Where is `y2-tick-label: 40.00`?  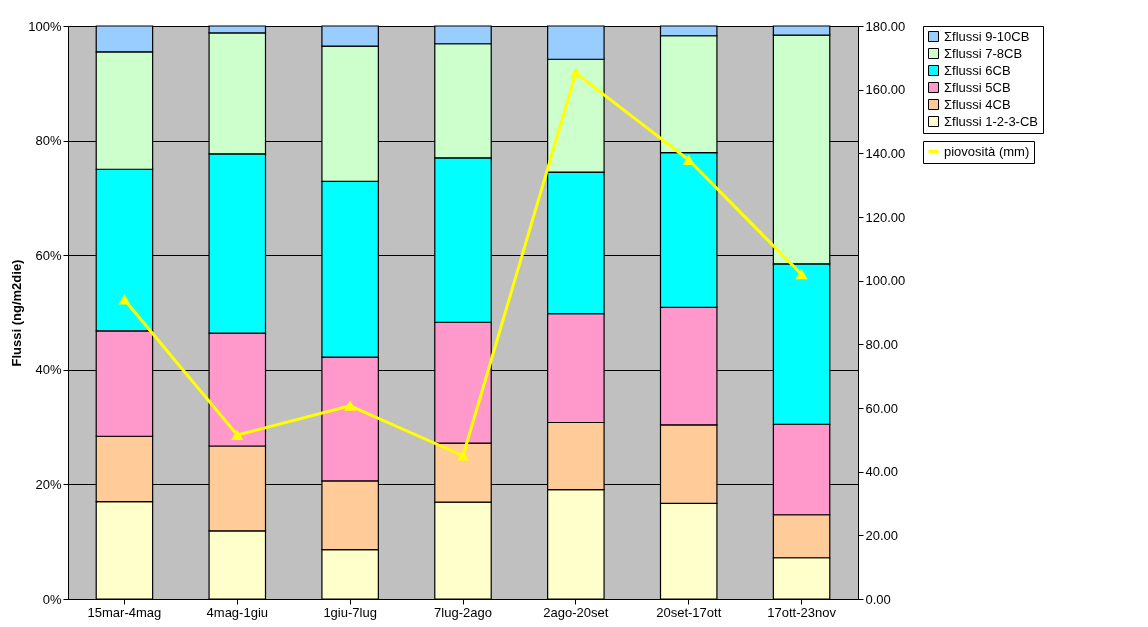 y2-tick-label: 40.00 is located at coordinates (882, 472).